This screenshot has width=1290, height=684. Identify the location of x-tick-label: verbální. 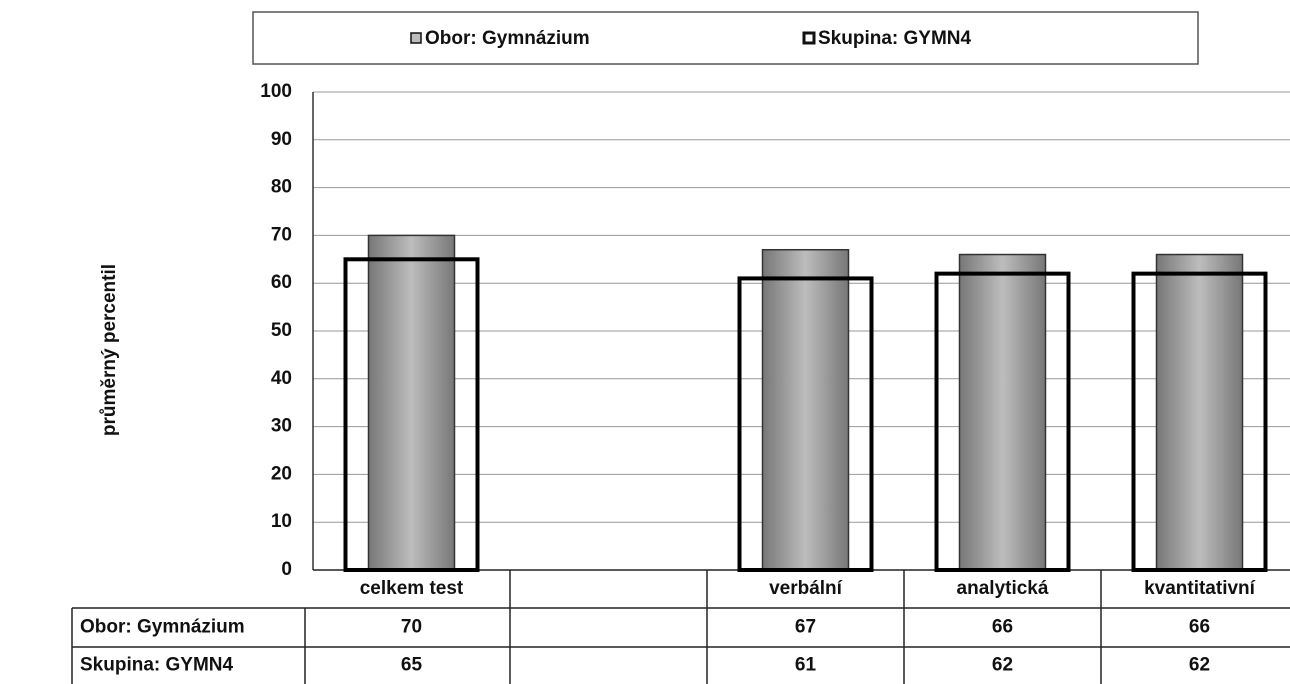
(806, 588).